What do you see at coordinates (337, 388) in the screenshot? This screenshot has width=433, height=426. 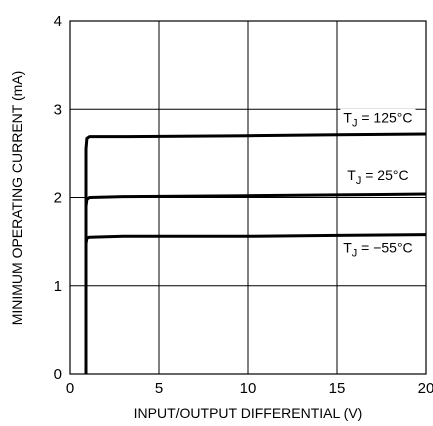 I see `x-tick-label: 15` at bounding box center [337, 388].